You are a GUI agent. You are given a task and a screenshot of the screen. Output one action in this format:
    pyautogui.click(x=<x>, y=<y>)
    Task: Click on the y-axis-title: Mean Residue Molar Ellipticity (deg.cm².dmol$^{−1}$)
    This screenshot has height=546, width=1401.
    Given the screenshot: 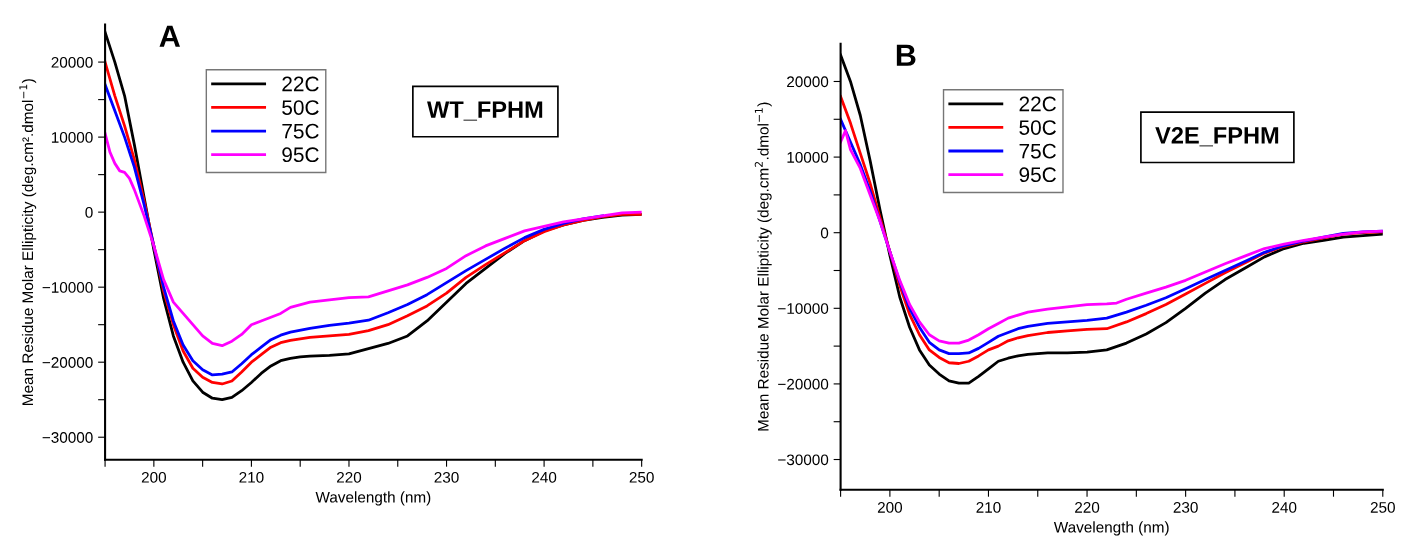 What is the action you would take?
    pyautogui.click(x=28, y=242)
    